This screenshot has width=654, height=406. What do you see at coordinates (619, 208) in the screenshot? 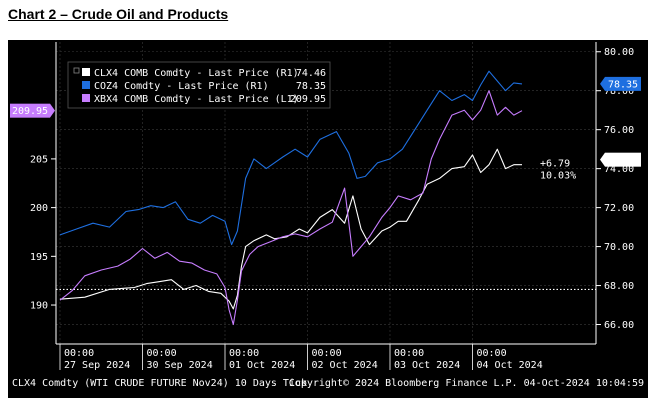
I see `right-axis-tick-label: 72.00` at bounding box center [619, 208].